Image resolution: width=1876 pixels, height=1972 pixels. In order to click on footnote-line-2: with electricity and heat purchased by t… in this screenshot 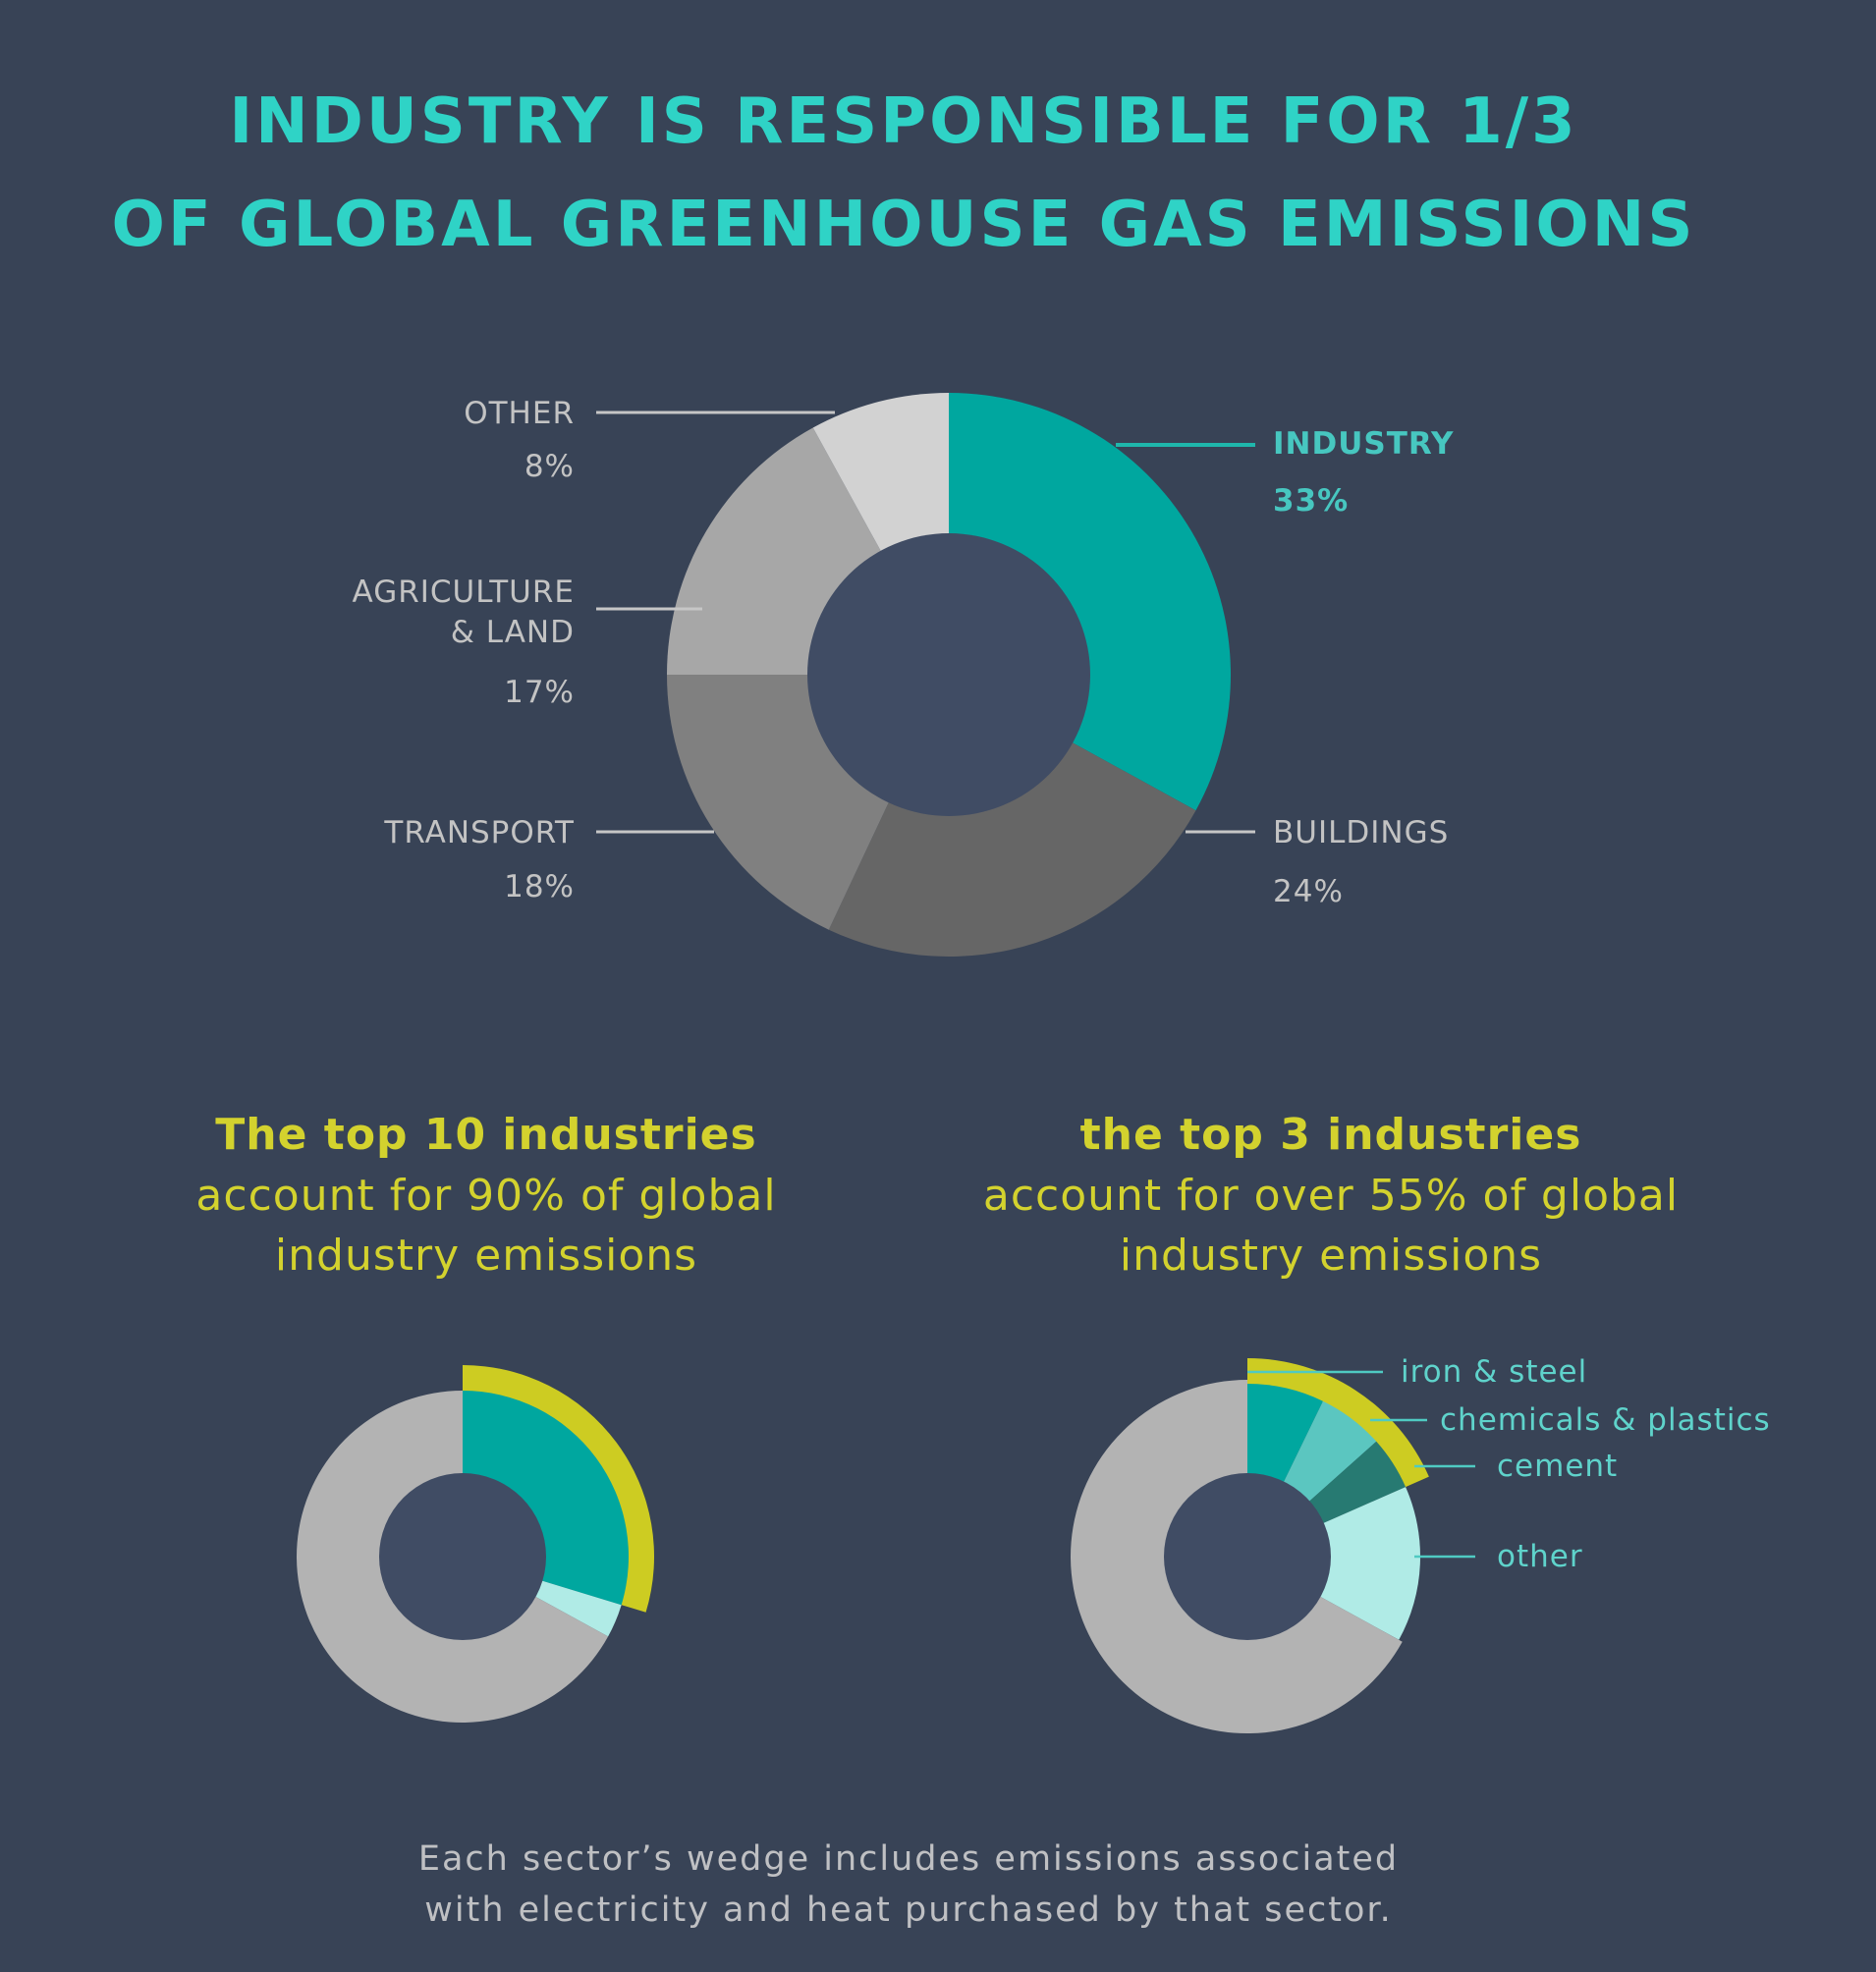, I will do `click(908, 1910)`.